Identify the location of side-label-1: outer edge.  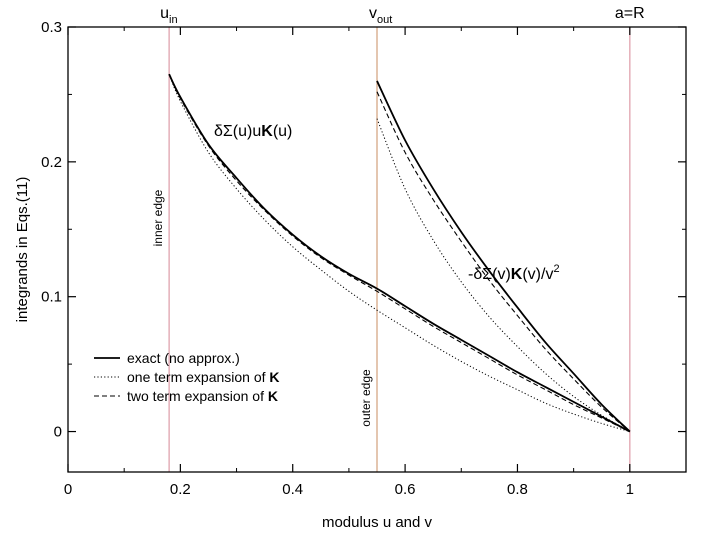
(366, 398).